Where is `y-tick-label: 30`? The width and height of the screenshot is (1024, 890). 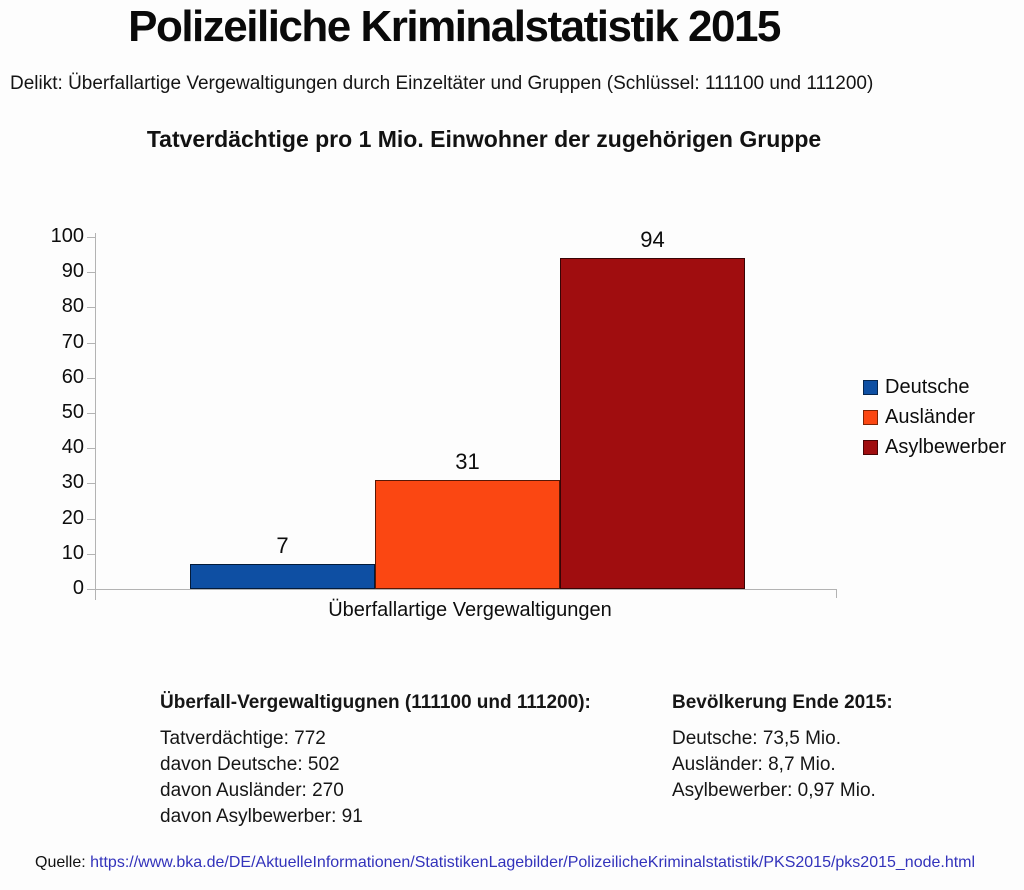 y-tick-label: 30 is located at coordinates (72, 482).